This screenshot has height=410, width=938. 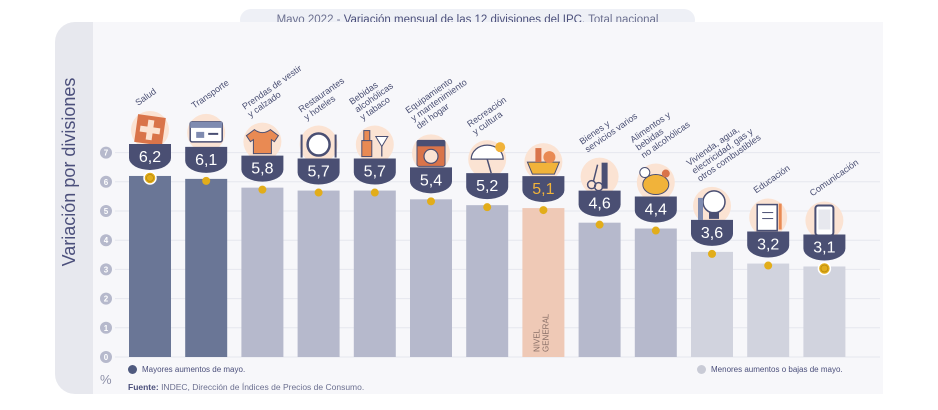 I want to click on category-label-line: Salud, so click(x=145, y=96).